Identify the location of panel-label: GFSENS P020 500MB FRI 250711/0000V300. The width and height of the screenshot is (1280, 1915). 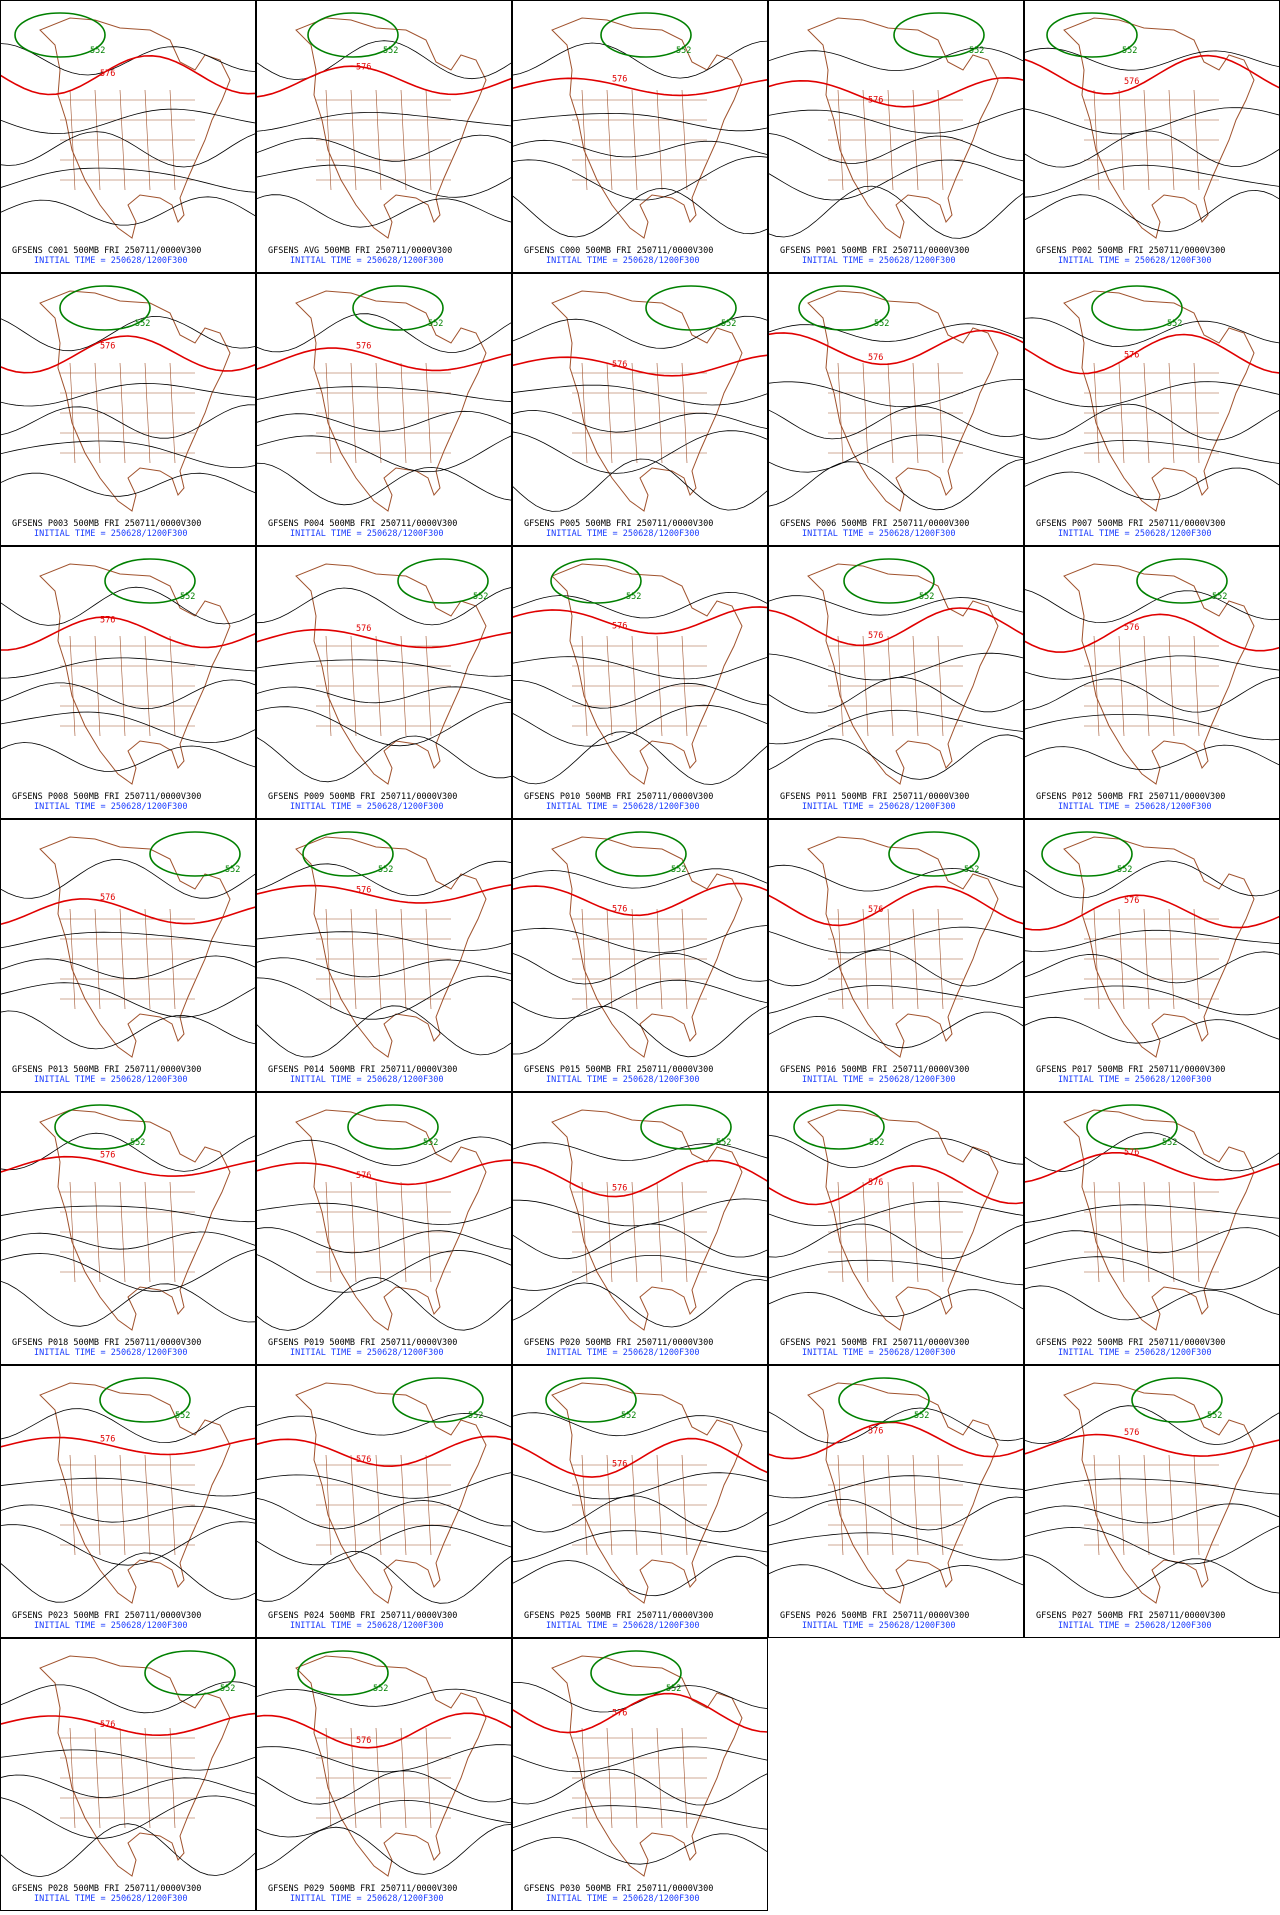
(618, 1343).